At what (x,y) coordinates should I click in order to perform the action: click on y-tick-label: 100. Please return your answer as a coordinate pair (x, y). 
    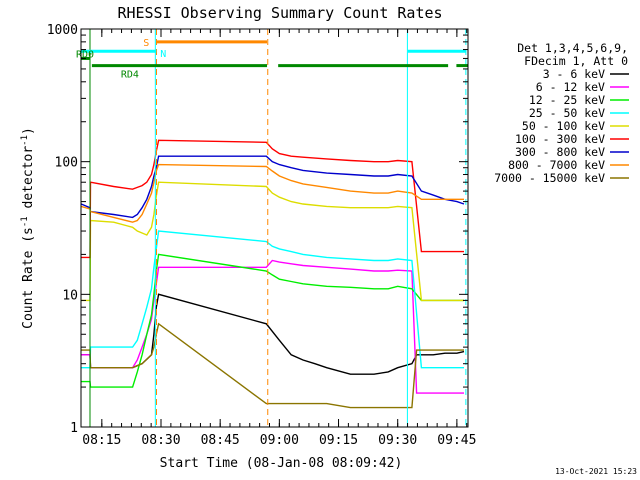
    Looking at the image, I should click on (66, 163).